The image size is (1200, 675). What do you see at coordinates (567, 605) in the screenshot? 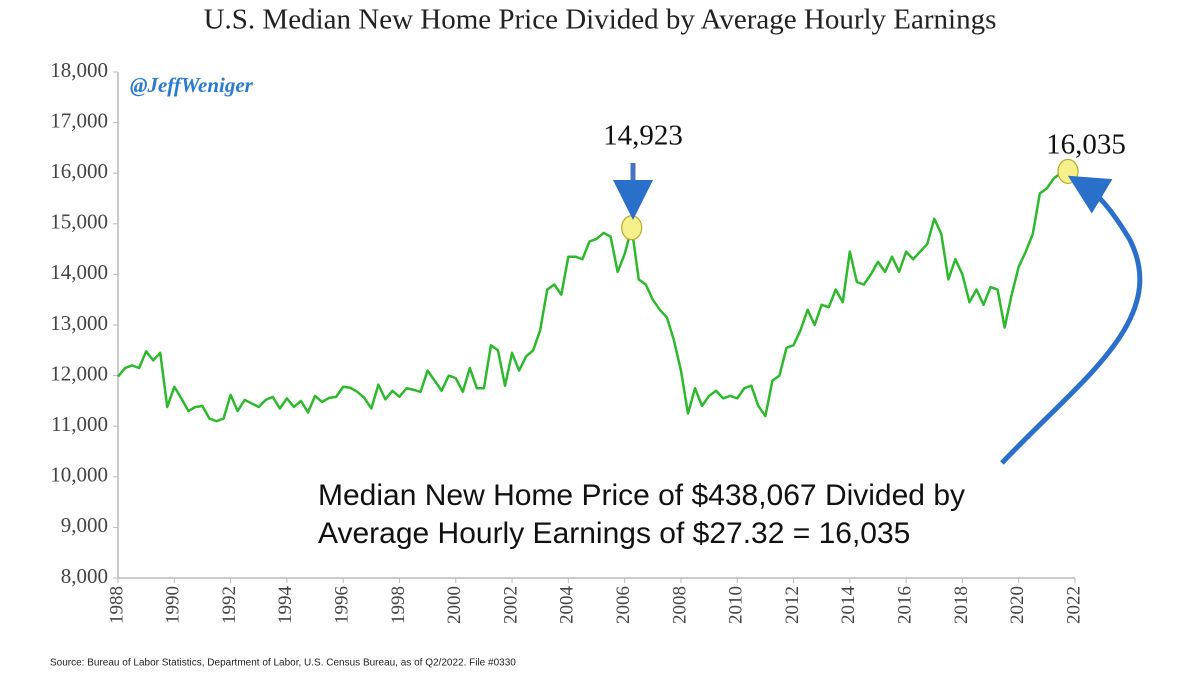
I see `x-tick-label: 2004` at bounding box center [567, 605].